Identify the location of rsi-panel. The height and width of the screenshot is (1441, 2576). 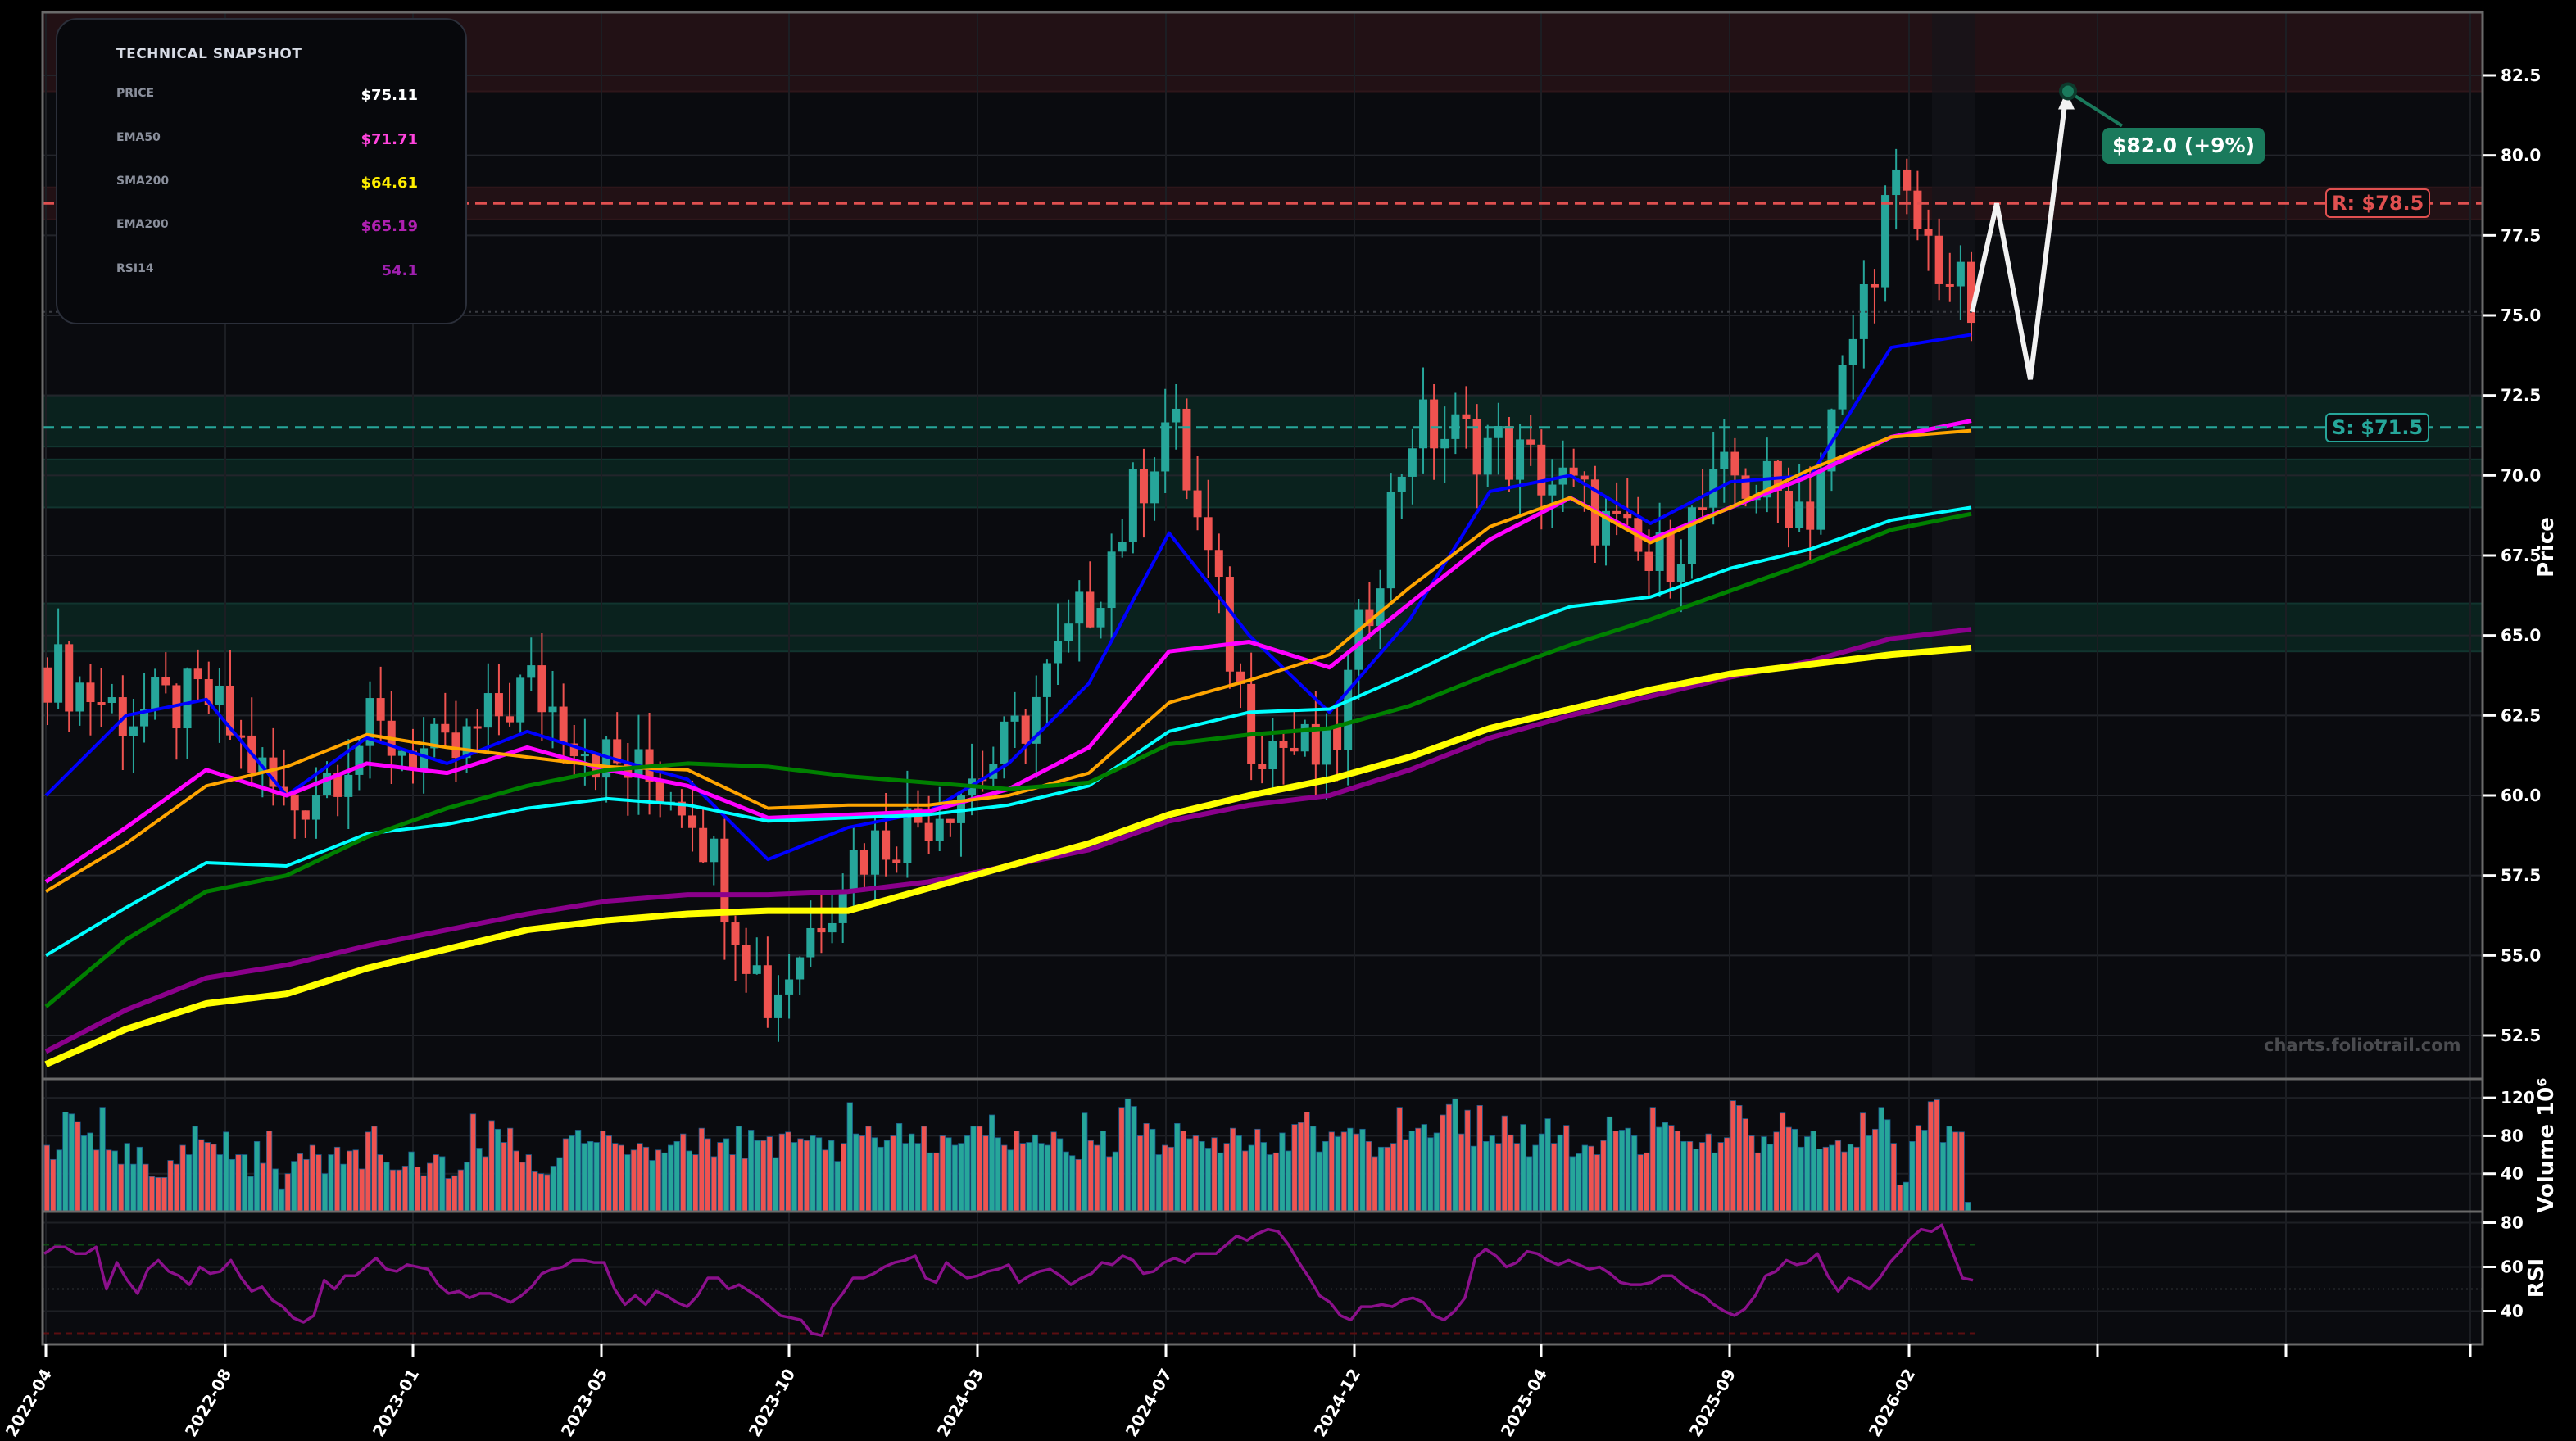
(1263, 1278).